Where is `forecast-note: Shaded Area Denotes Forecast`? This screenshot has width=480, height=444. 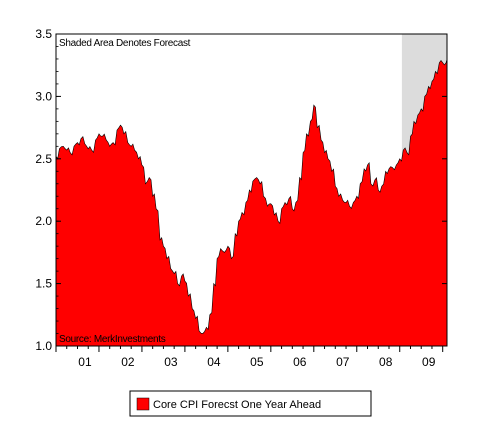
forecast-note: Shaded Area Denotes Forecast is located at coordinates (125, 43).